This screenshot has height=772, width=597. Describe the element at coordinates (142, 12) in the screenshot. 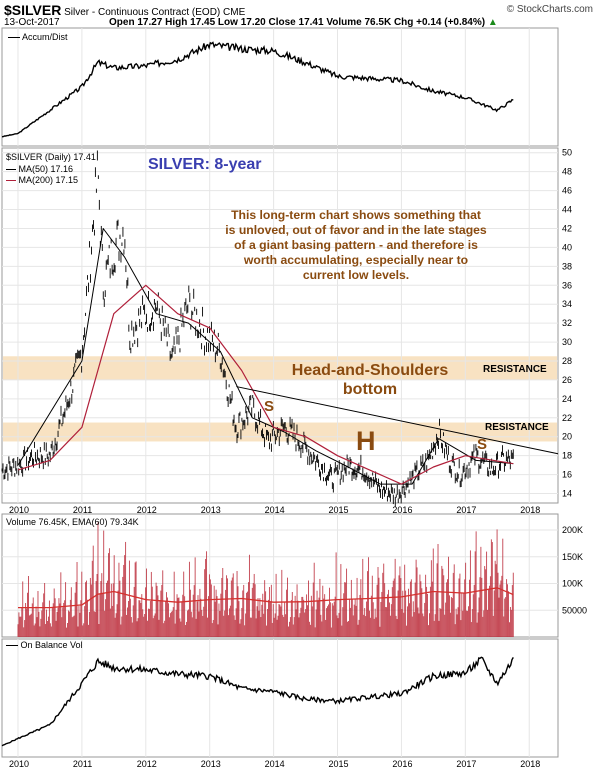

I see `description: Silver - Continuous Contract (EOD)` at that location.